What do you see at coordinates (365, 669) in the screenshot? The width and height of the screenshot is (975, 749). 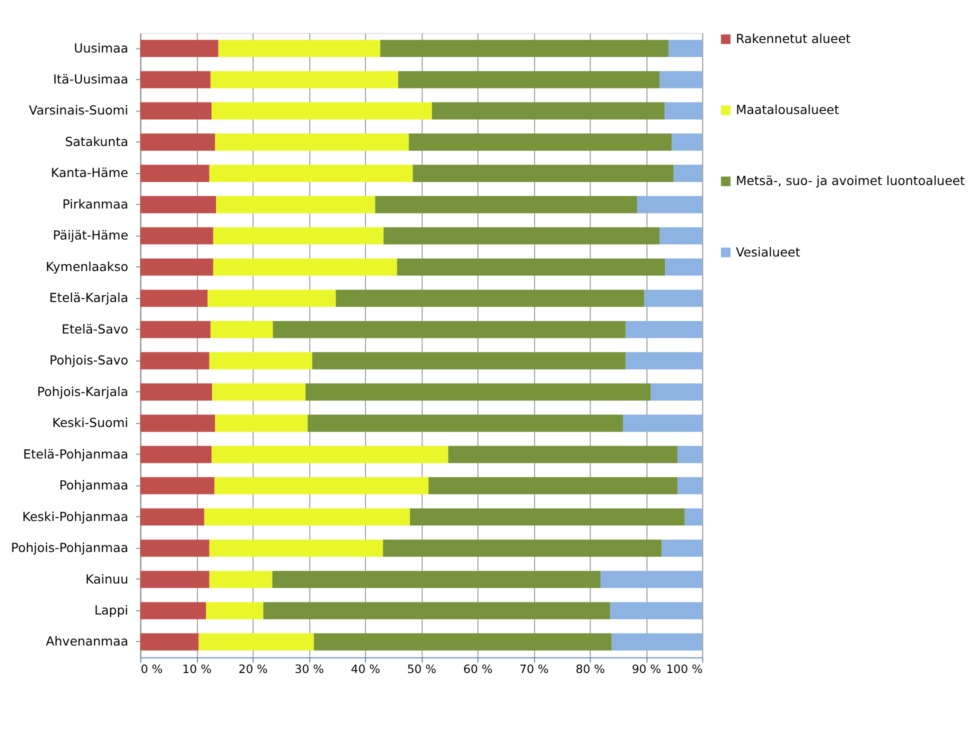 I see `x-tick-label: 40 %` at bounding box center [365, 669].